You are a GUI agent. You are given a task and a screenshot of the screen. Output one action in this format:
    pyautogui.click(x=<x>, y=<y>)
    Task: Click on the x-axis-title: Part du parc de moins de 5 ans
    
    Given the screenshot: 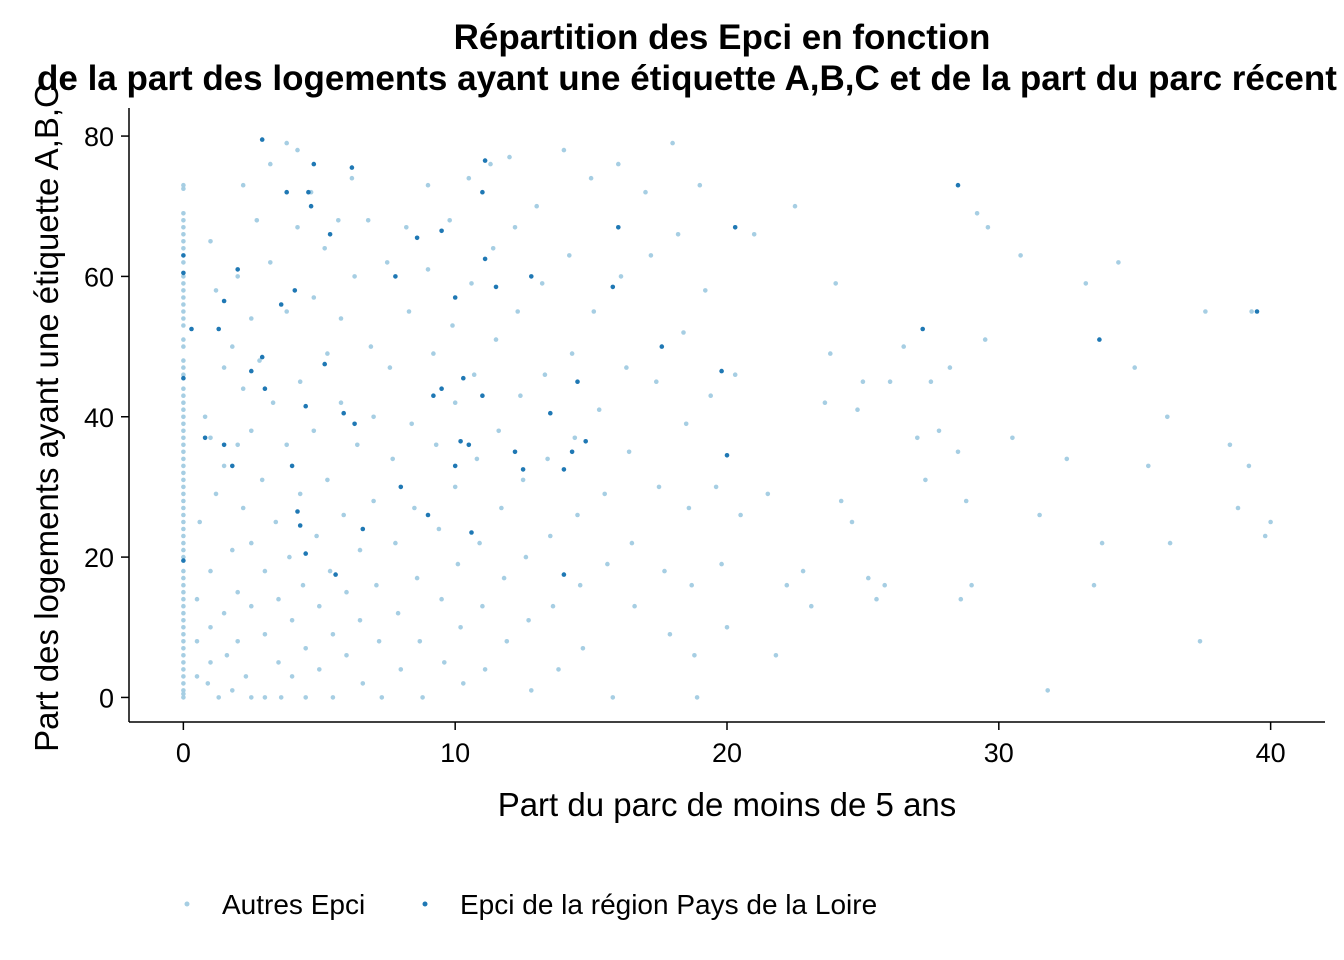 What is the action you would take?
    pyautogui.click(x=727, y=804)
    